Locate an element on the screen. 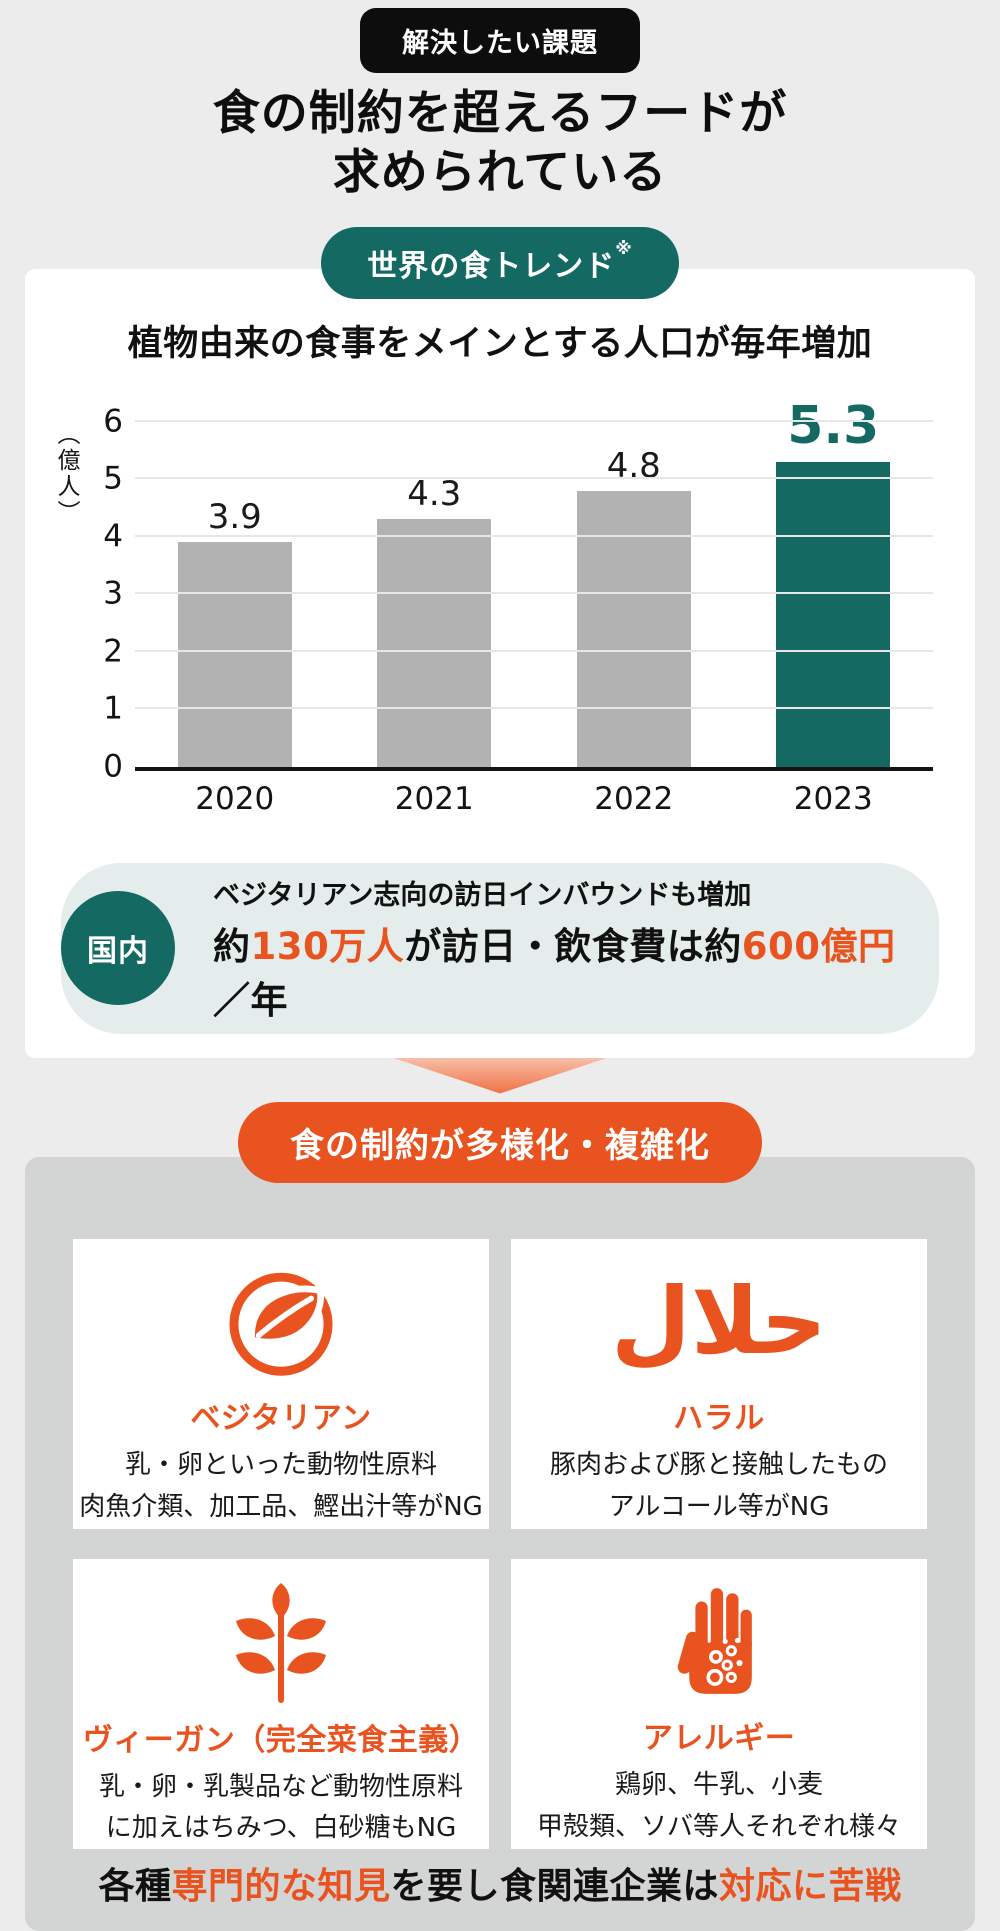 This screenshot has width=1000, height=1931. allergy-hand-icon is located at coordinates (719, 1642).